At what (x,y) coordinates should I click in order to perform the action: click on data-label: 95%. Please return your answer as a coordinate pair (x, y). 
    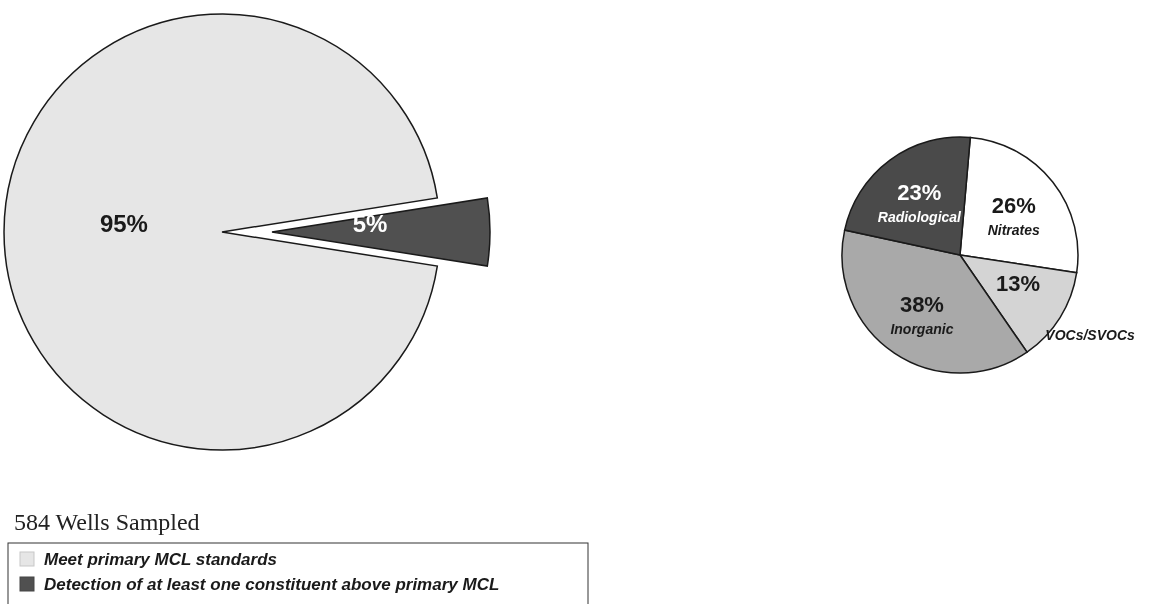
    Looking at the image, I should click on (123, 223).